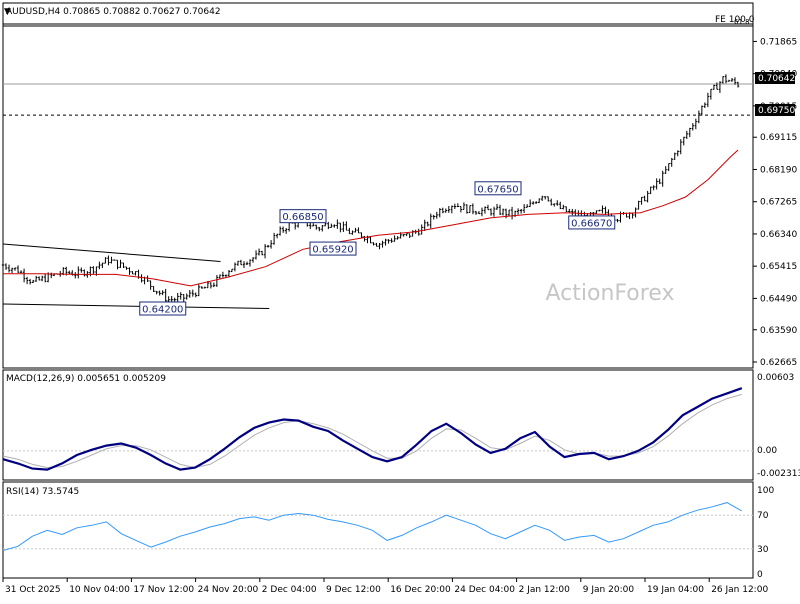 The image size is (800, 604). What do you see at coordinates (163, 590) in the screenshot?
I see `xtick-label: 17 Nov 12:00` at bounding box center [163, 590].